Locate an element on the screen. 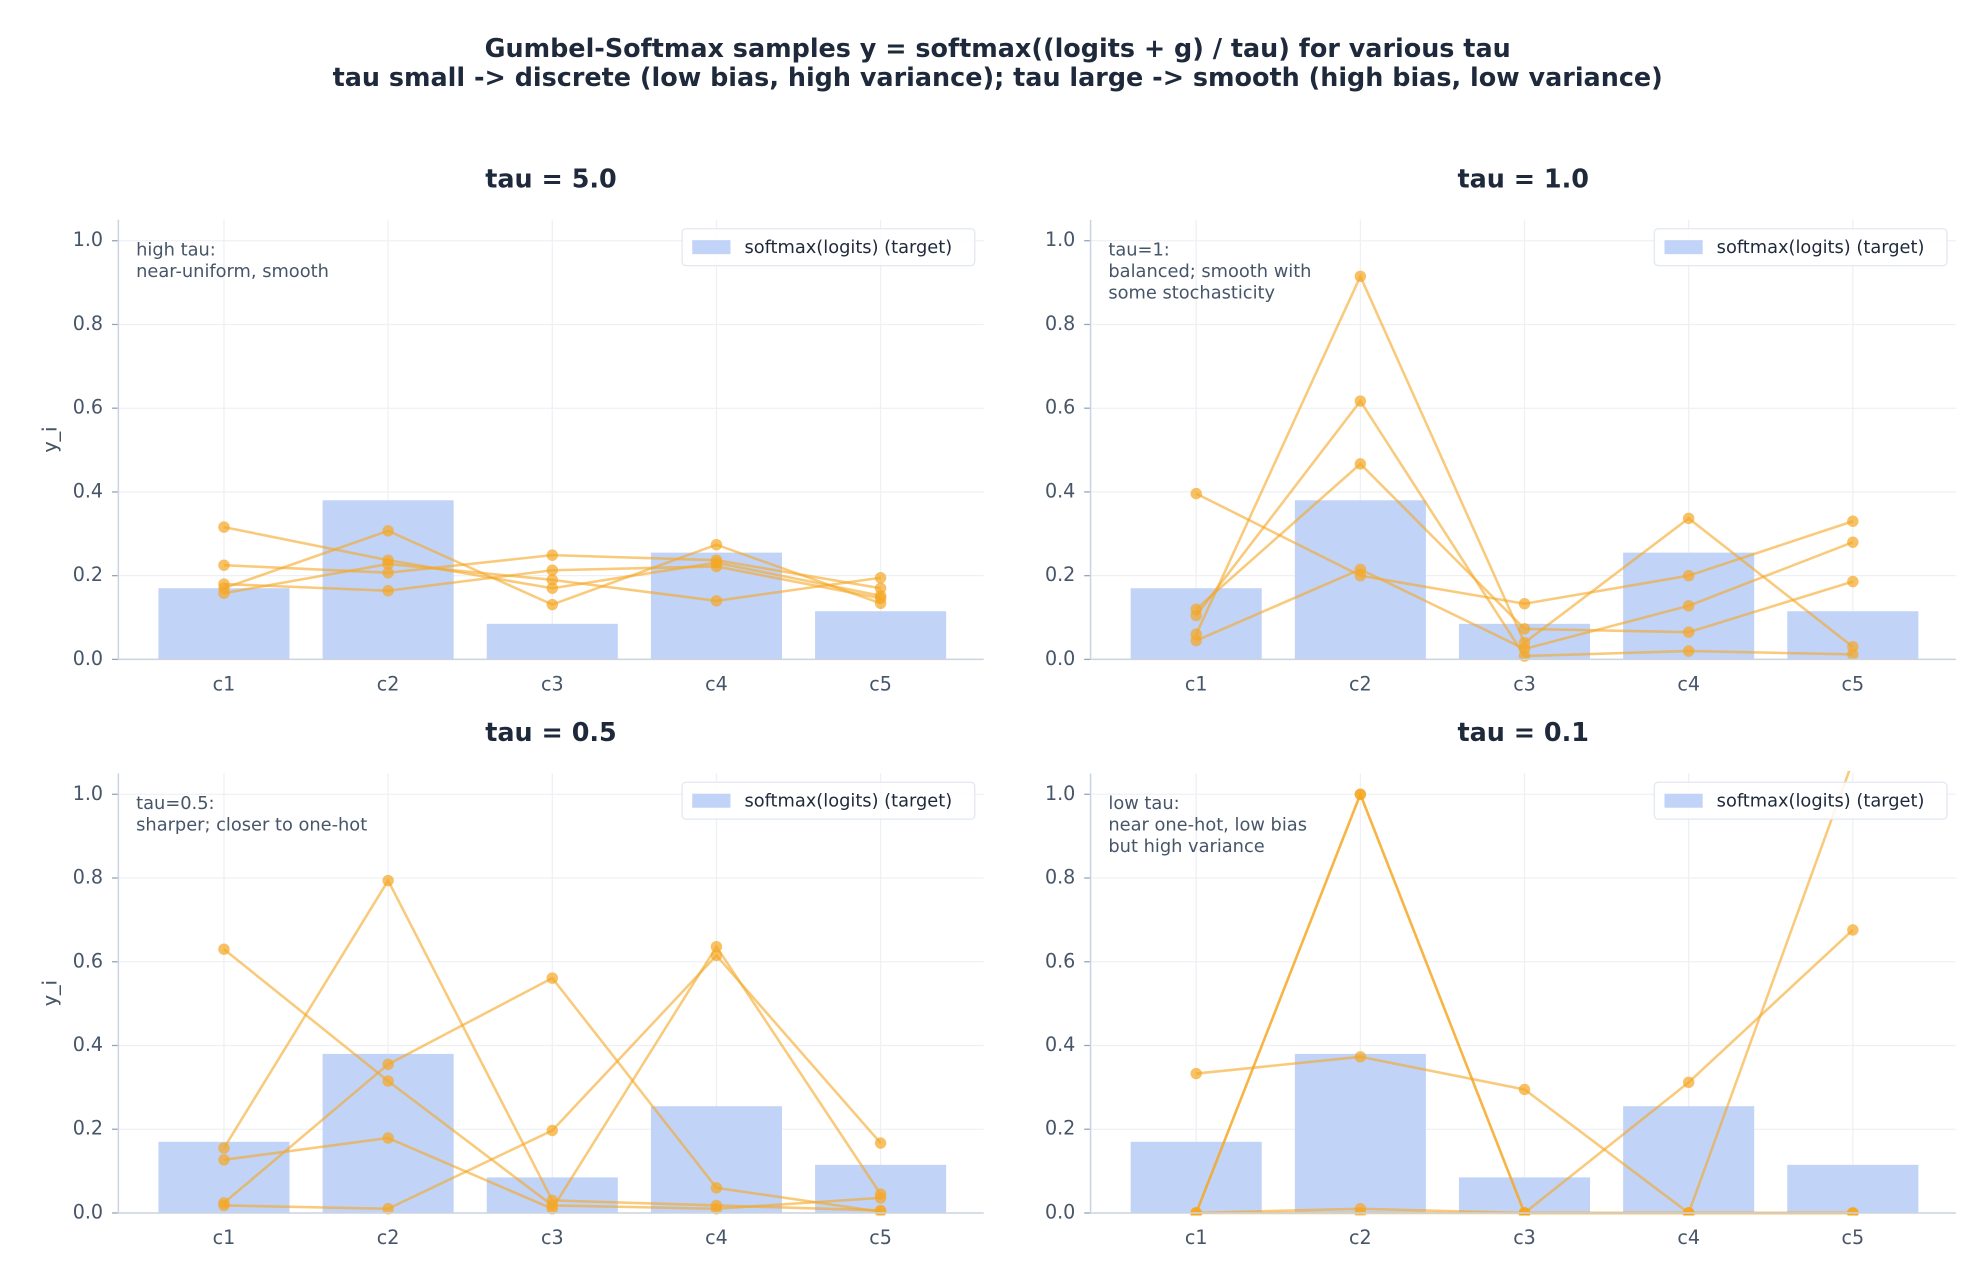  annotation: high tau: is located at coordinates (176, 249).